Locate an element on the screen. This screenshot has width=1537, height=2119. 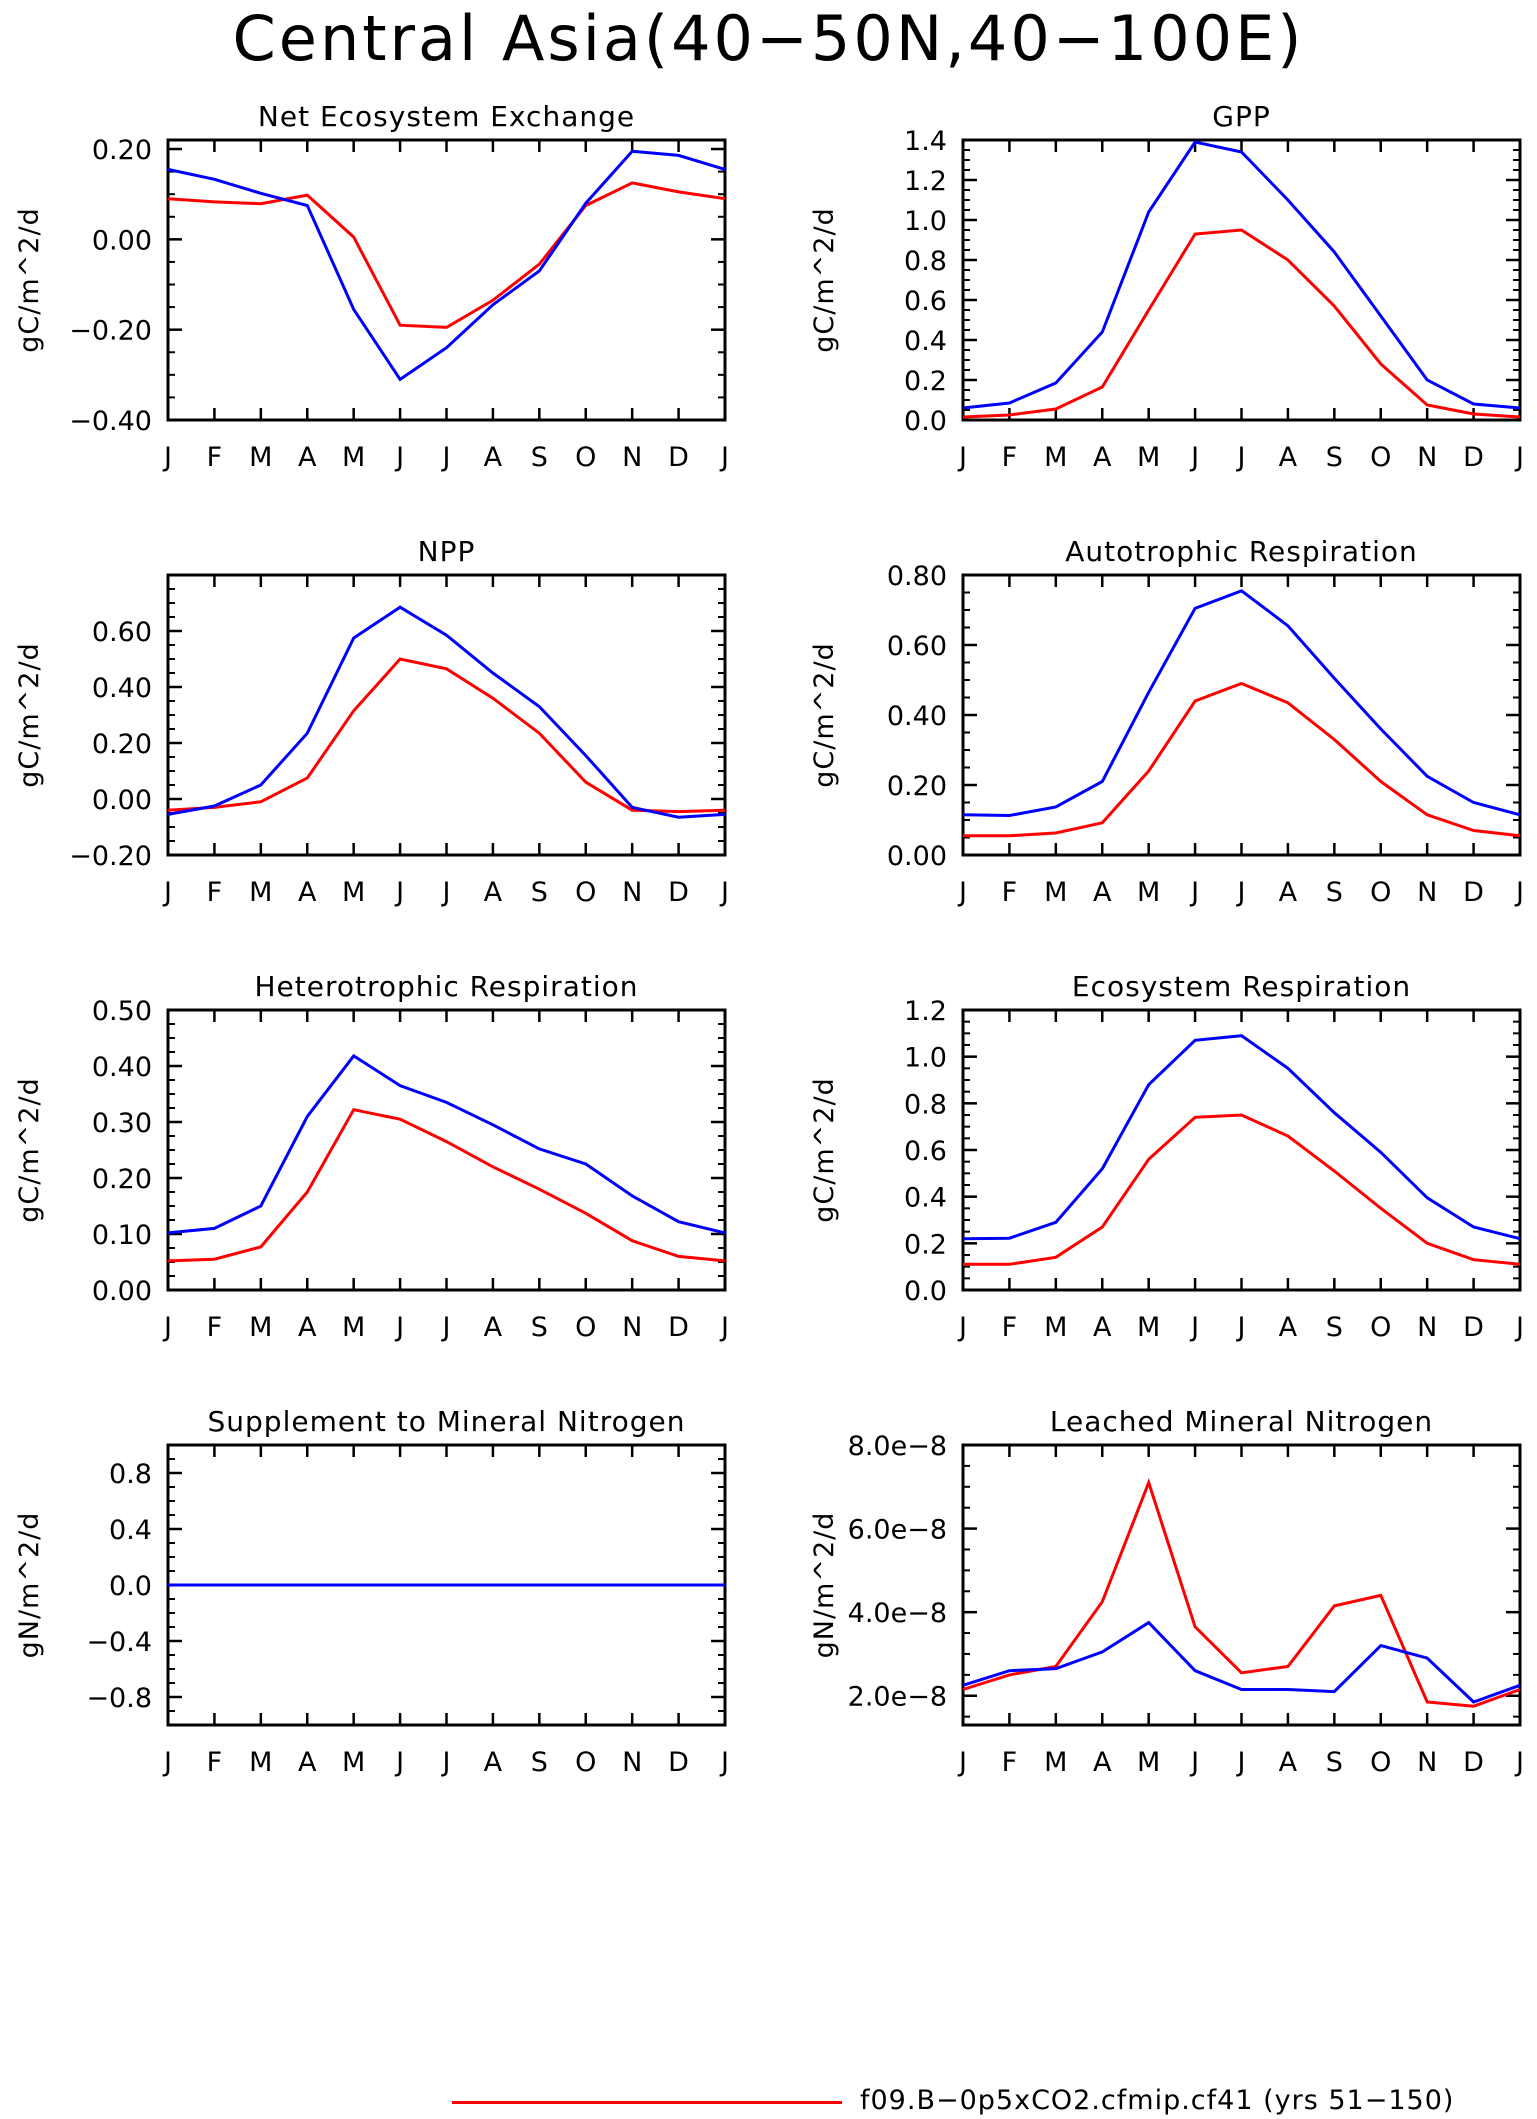
y-tick-label: 0.80 is located at coordinates (917, 576).